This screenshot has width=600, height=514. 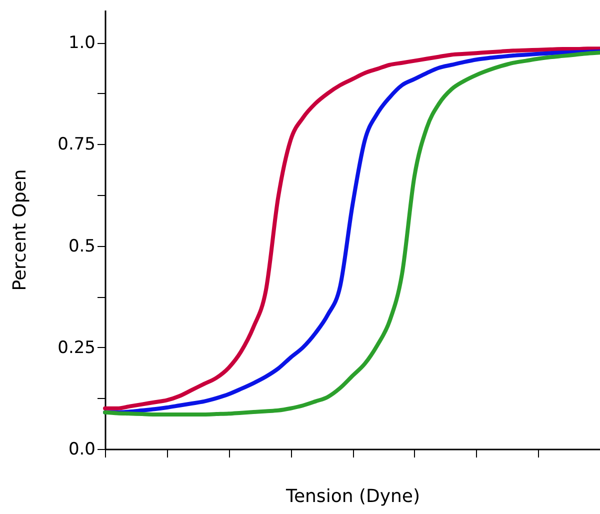 I want to click on y-tick-label: 0.25, so click(x=77, y=348).